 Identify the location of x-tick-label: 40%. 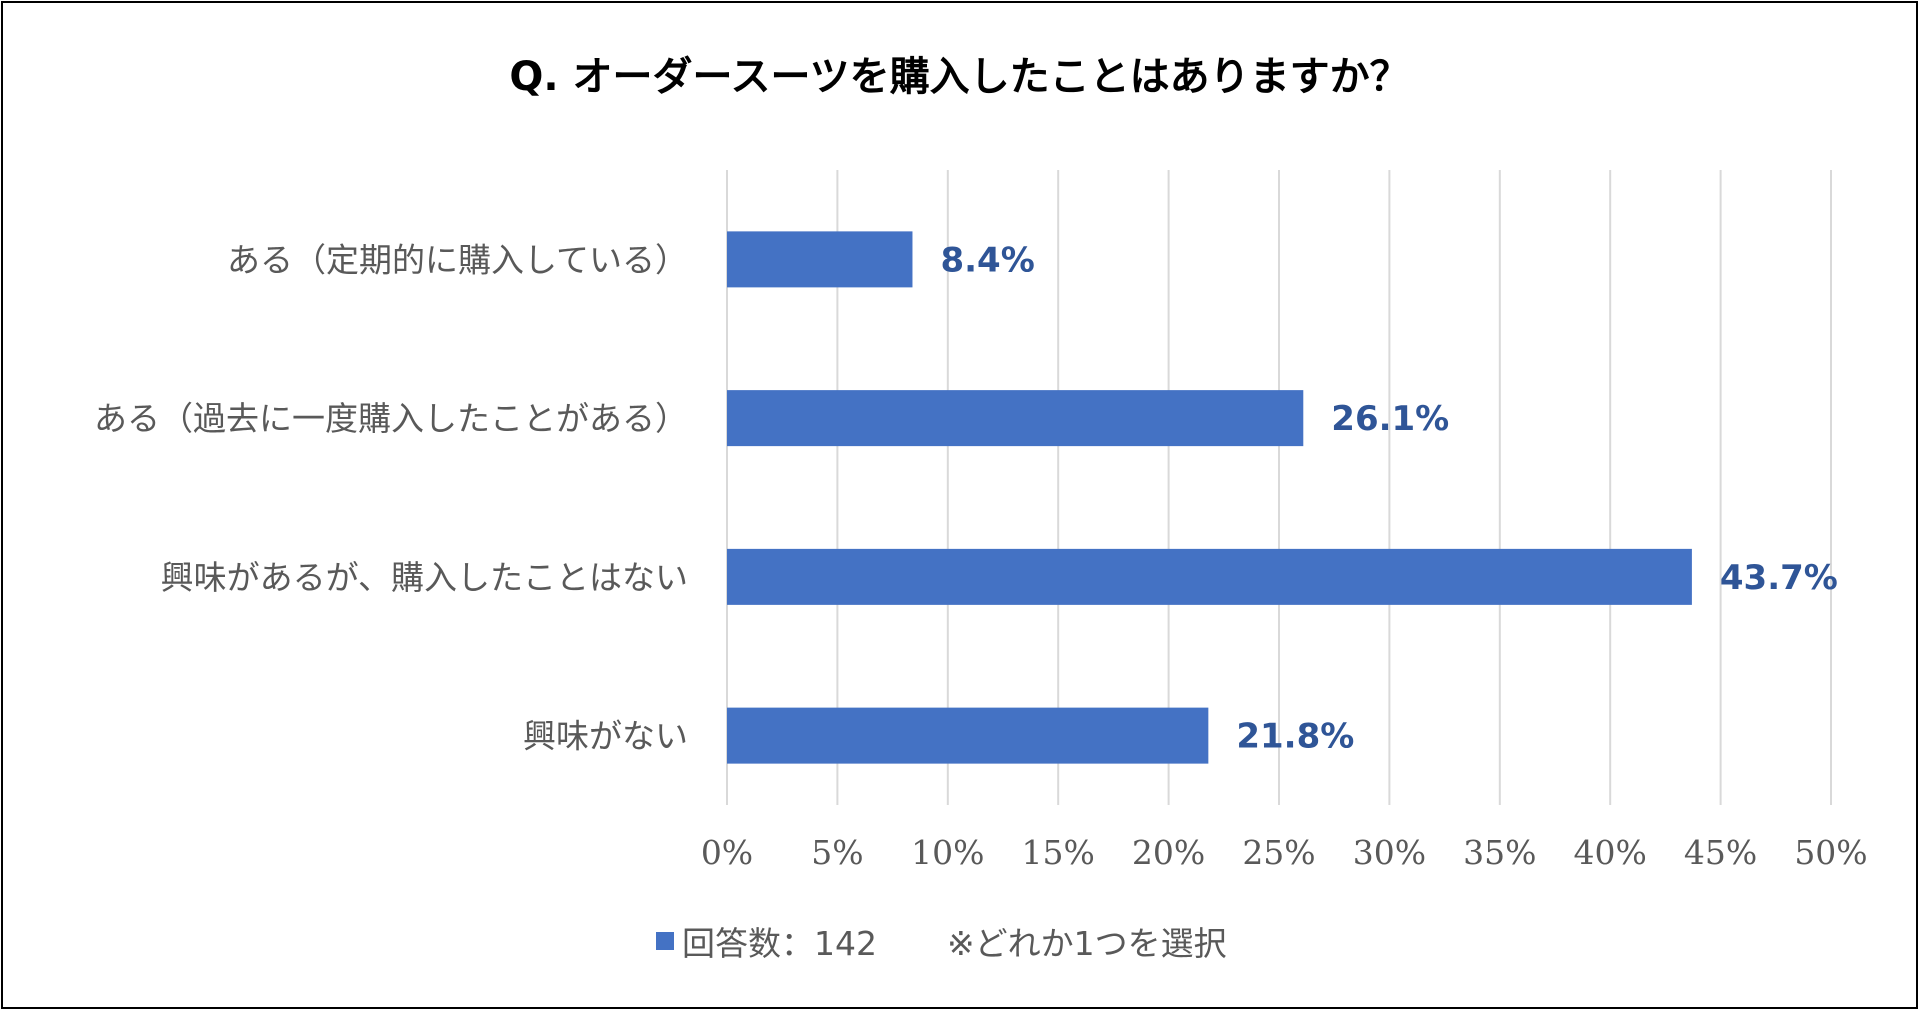
(1610, 852).